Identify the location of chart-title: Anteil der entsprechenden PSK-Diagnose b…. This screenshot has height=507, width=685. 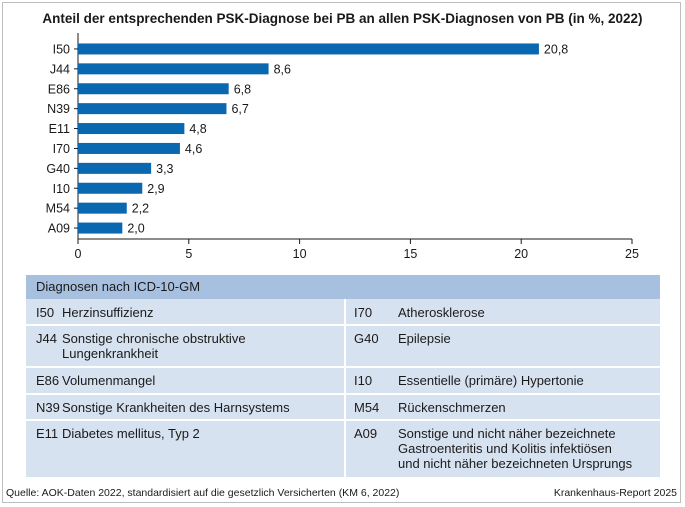
(342, 18).